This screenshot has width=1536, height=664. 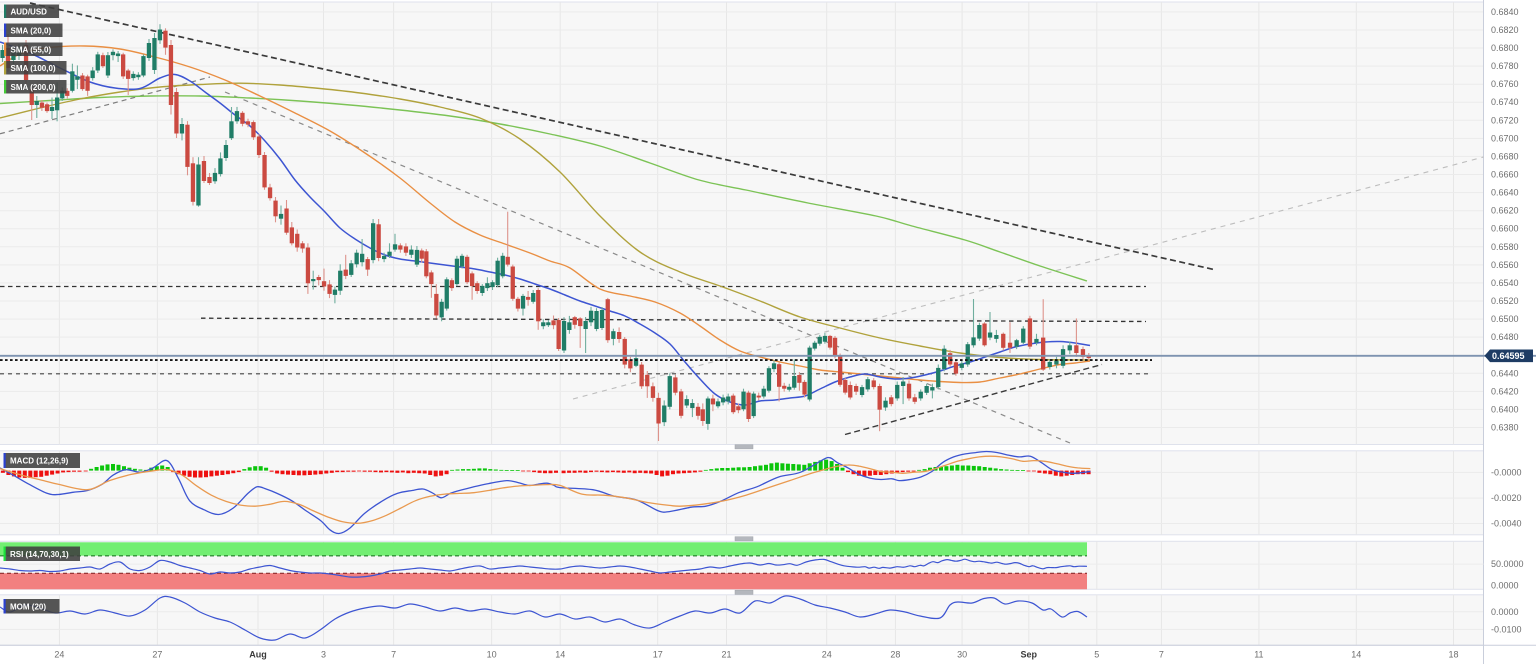 I want to click on svg-text: 0.6820, so click(x=1505, y=30).